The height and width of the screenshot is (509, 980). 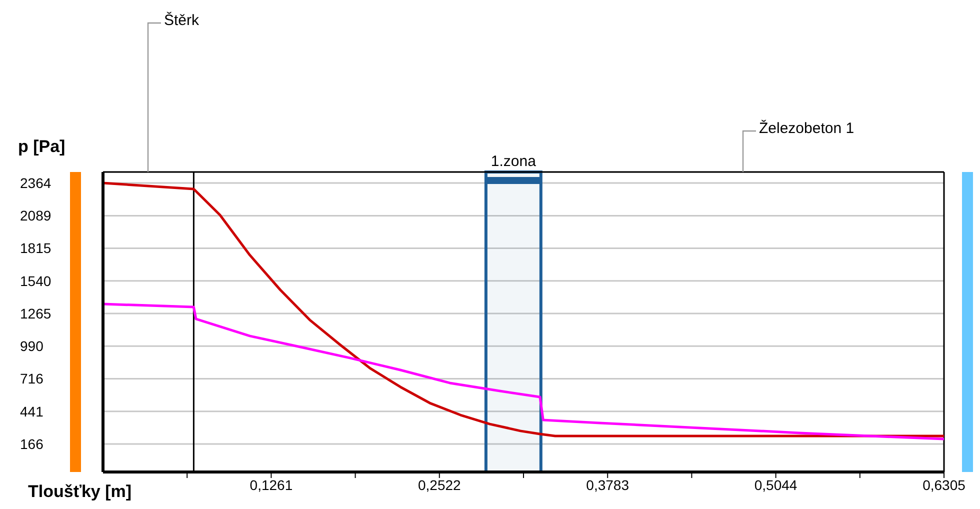 I want to click on band-label: 1.zona, so click(x=513, y=161).